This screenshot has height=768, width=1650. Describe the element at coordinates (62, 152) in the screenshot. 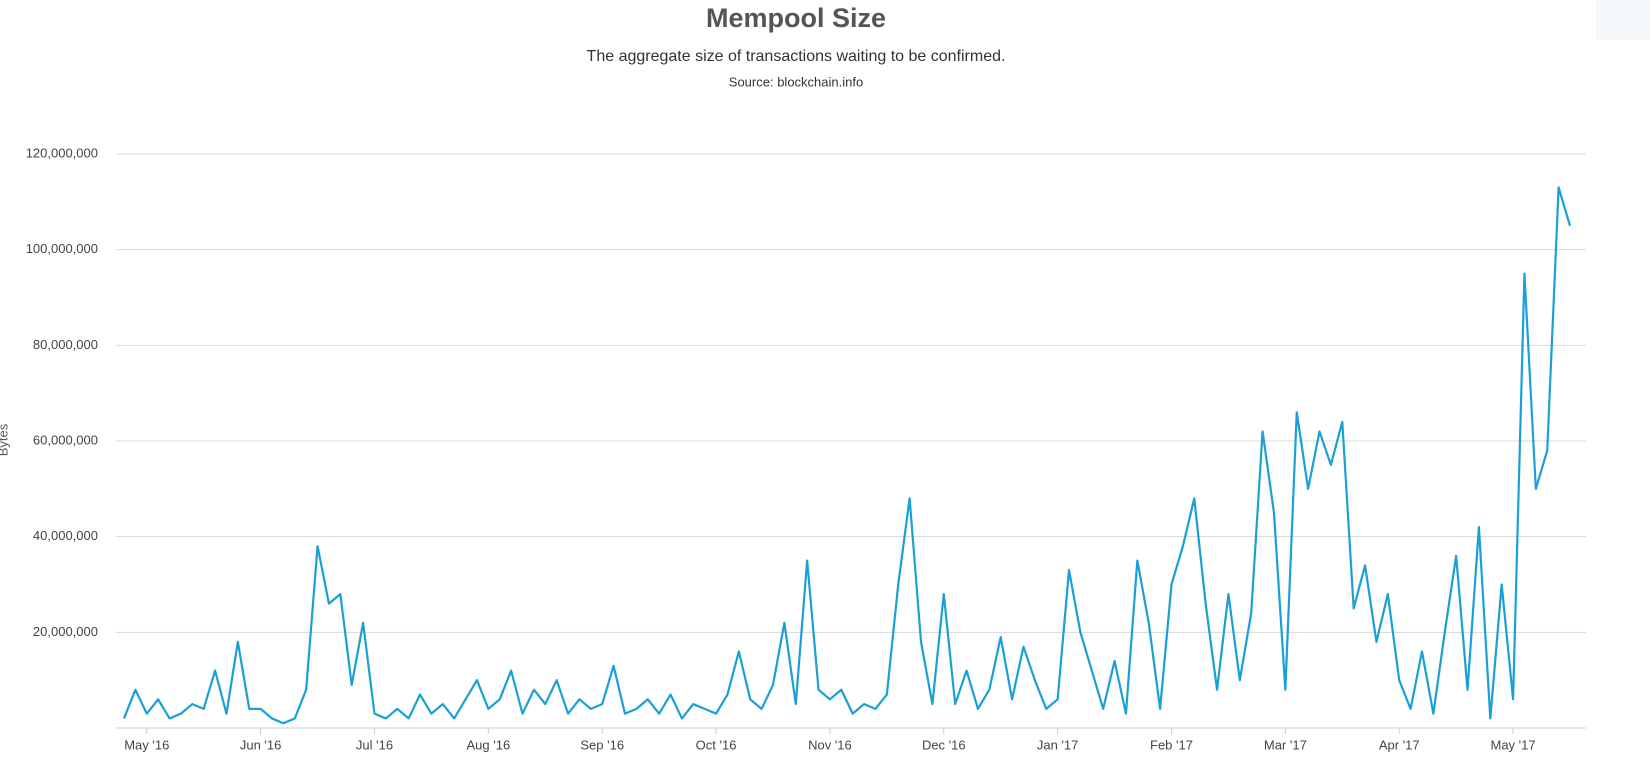

I see `y-tick-label: 120,000,000` at that location.